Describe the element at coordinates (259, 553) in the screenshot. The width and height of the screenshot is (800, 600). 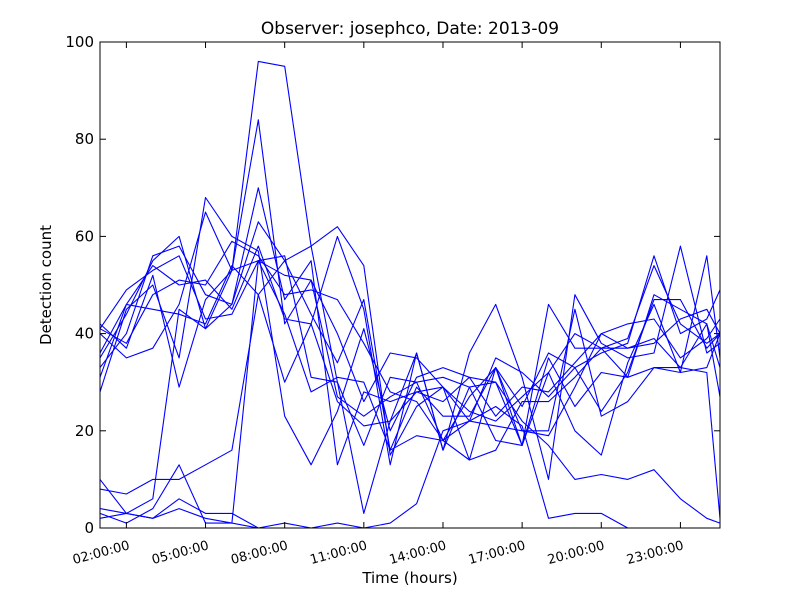
I see `x-tick-label: 08:00:00` at that location.